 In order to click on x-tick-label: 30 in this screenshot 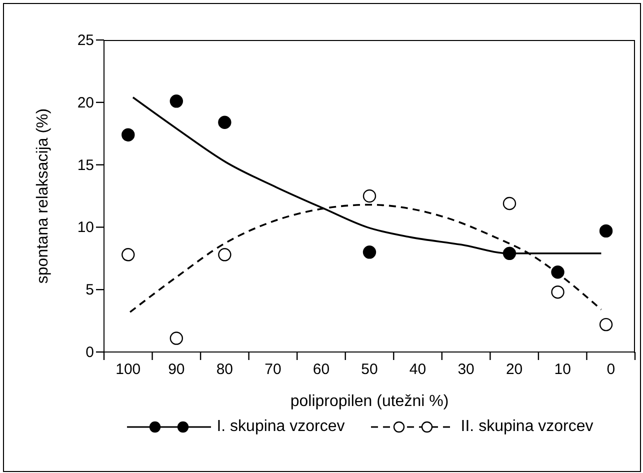, I will do `click(466, 369)`.